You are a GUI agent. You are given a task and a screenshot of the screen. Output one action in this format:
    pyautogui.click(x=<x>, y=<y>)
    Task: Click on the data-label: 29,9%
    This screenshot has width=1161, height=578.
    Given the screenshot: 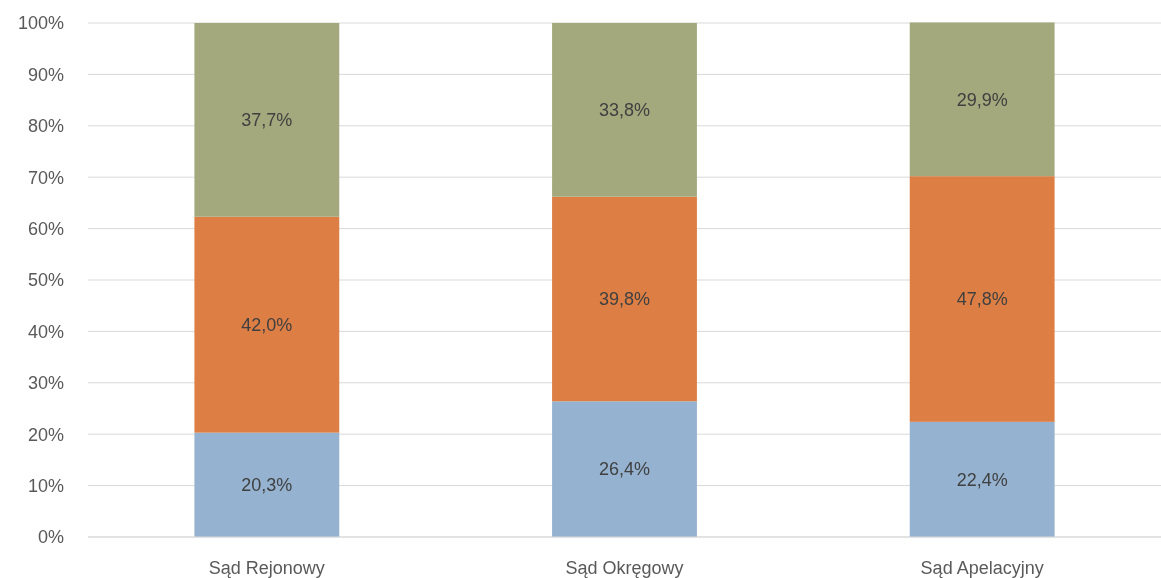 What is the action you would take?
    pyautogui.click(x=982, y=99)
    